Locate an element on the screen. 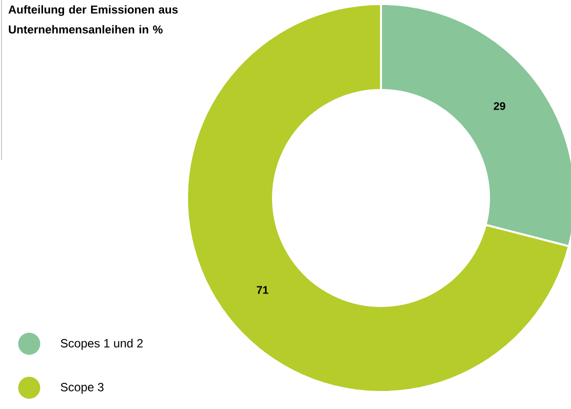  data-label: 29 is located at coordinates (500, 106).